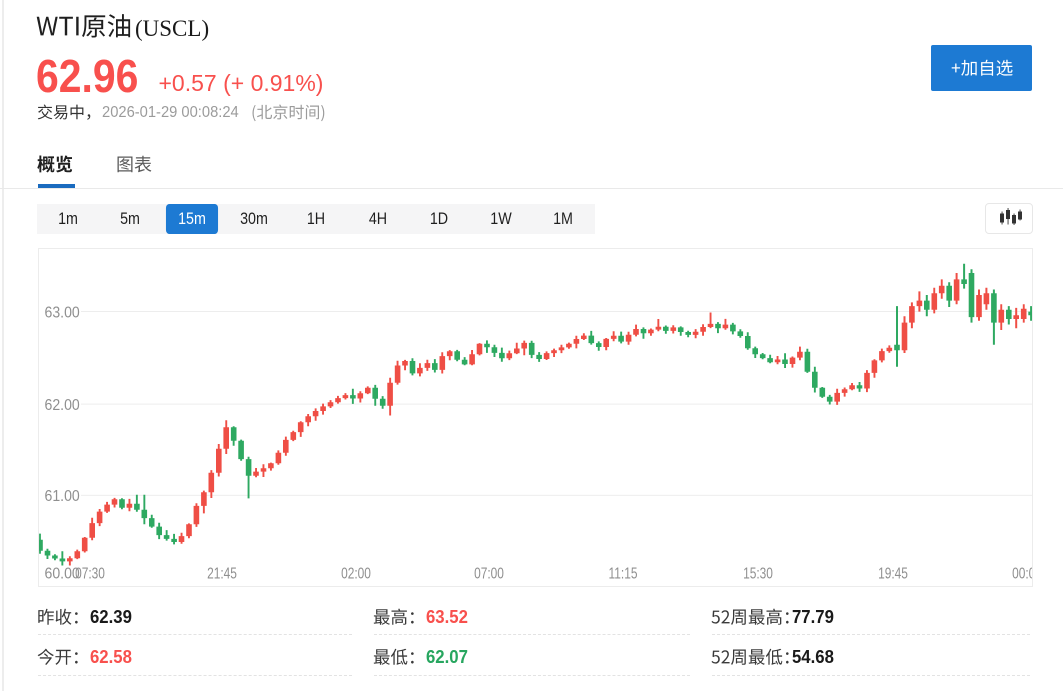 The image size is (1063, 691). What do you see at coordinates (62, 405) in the screenshot?
I see `svg-text: 62.00` at bounding box center [62, 405].